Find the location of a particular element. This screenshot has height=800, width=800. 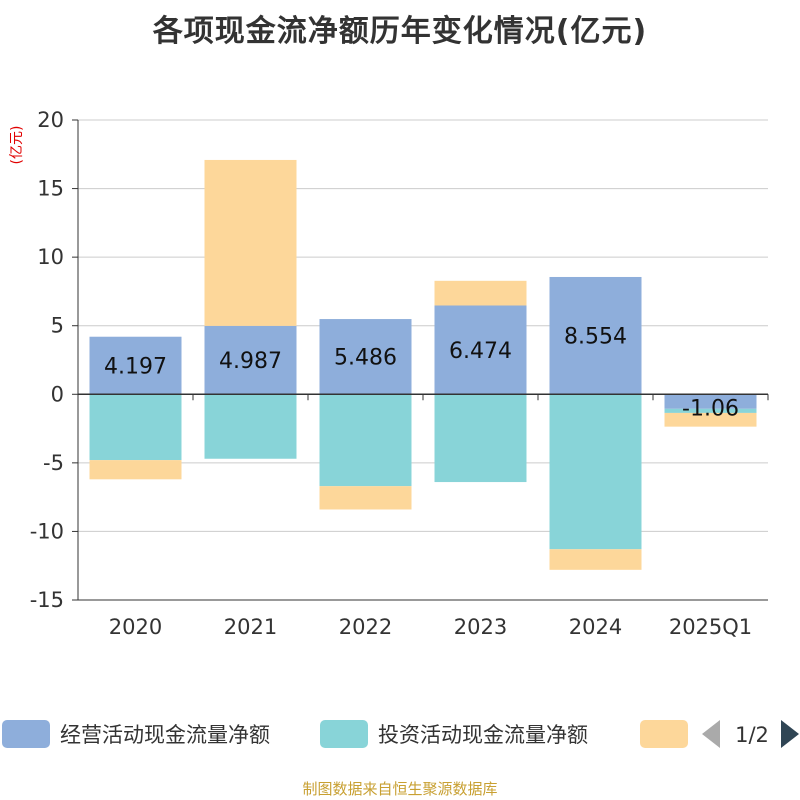

y-tick-label: -10 is located at coordinates (47, 531).